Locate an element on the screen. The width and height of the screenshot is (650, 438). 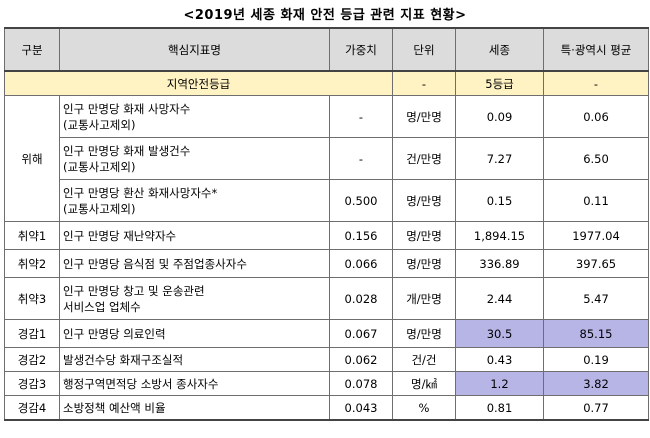
row-average: 5.47 is located at coordinates (596, 298).